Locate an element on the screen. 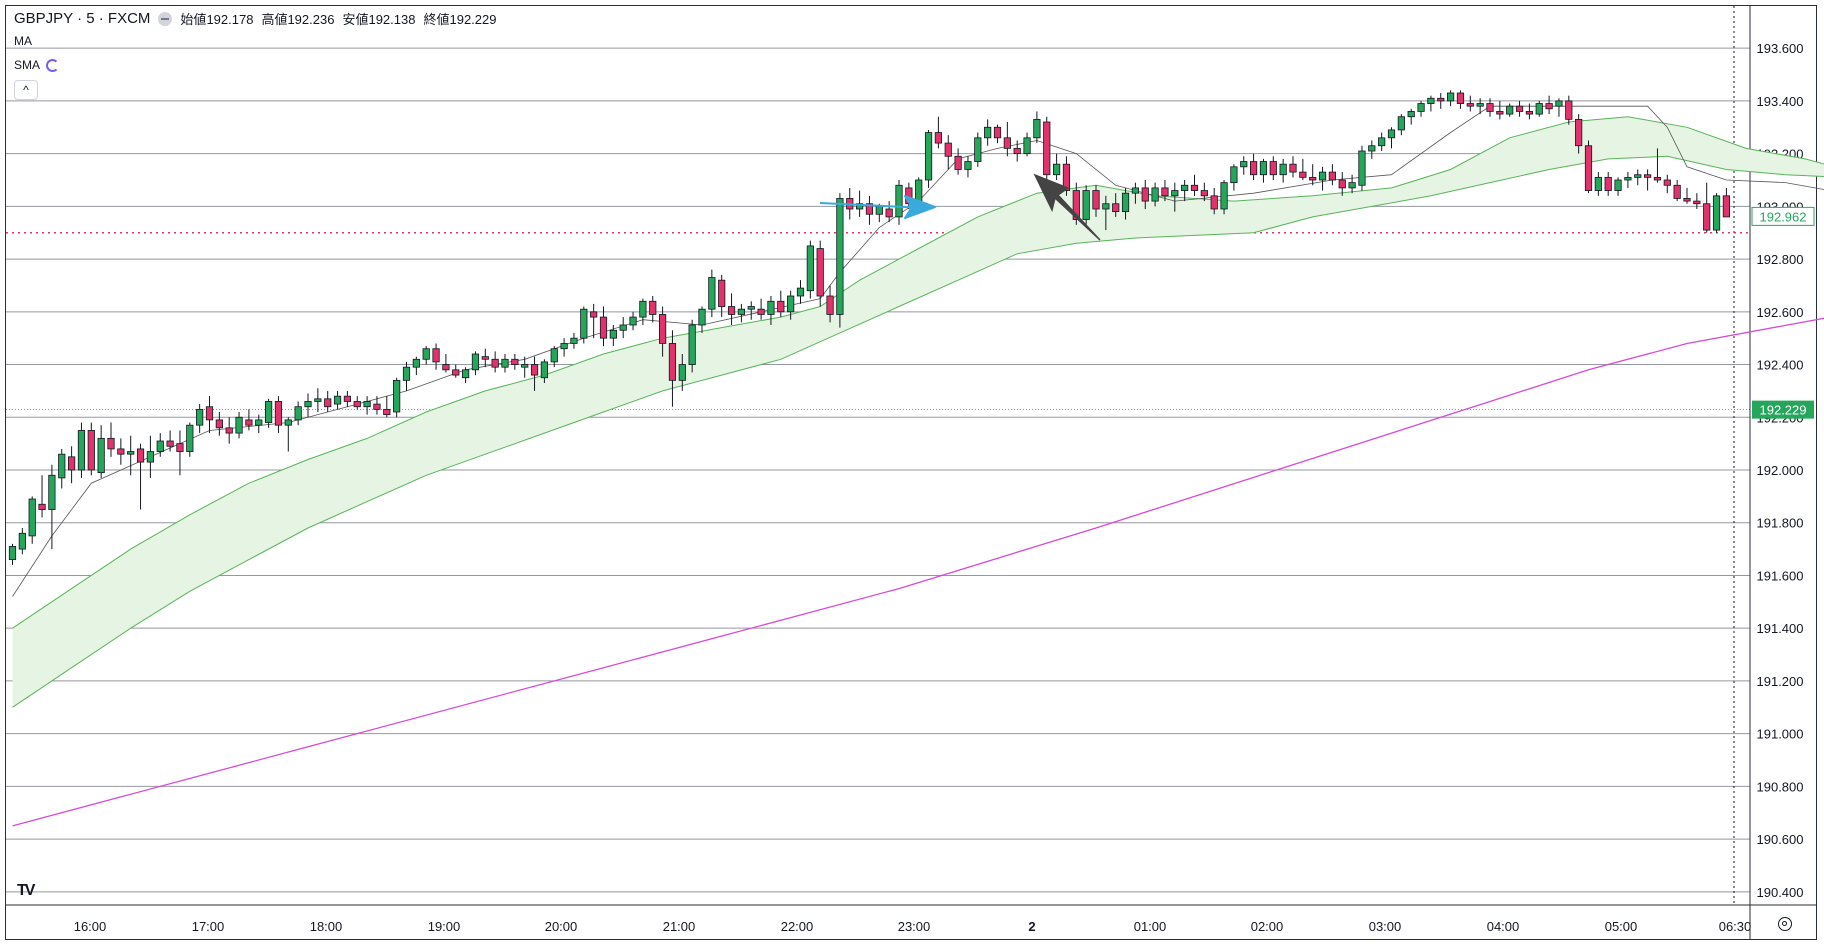  refresh-icon is located at coordinates (53, 65).